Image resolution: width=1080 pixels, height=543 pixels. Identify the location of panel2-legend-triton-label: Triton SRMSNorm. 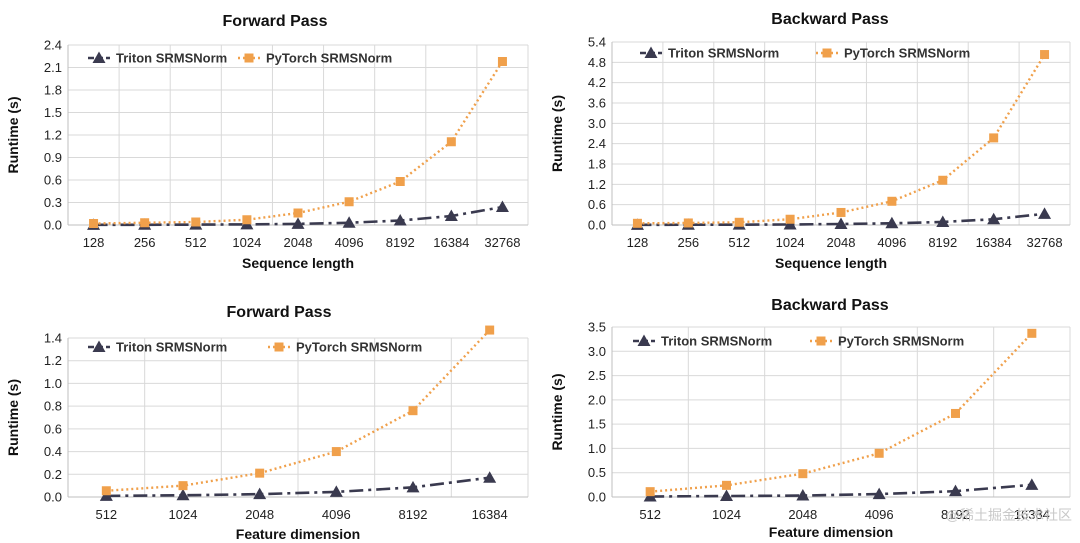
(723, 53).